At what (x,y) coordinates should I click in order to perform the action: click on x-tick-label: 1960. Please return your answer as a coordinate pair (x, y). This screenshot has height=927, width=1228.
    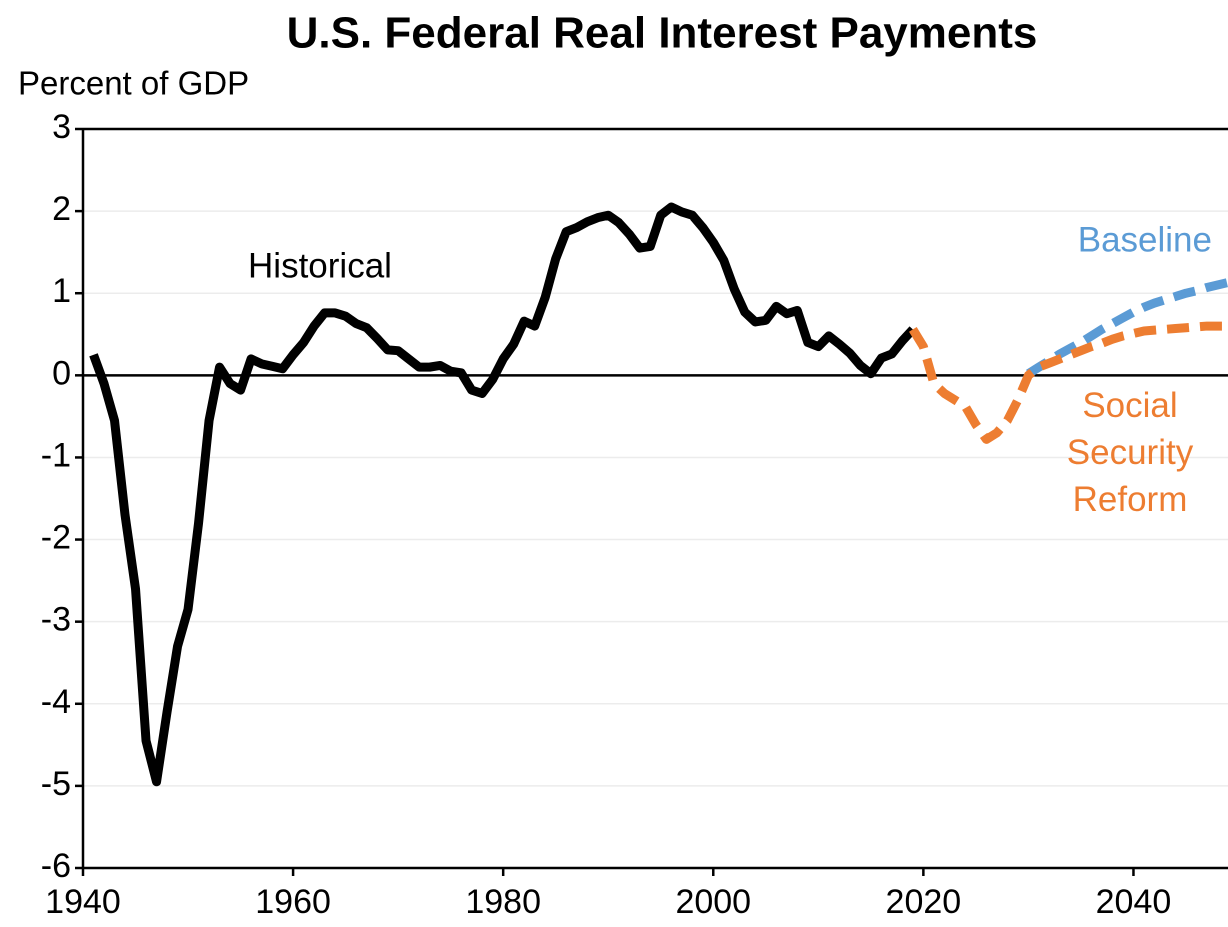
    Looking at the image, I should click on (293, 902).